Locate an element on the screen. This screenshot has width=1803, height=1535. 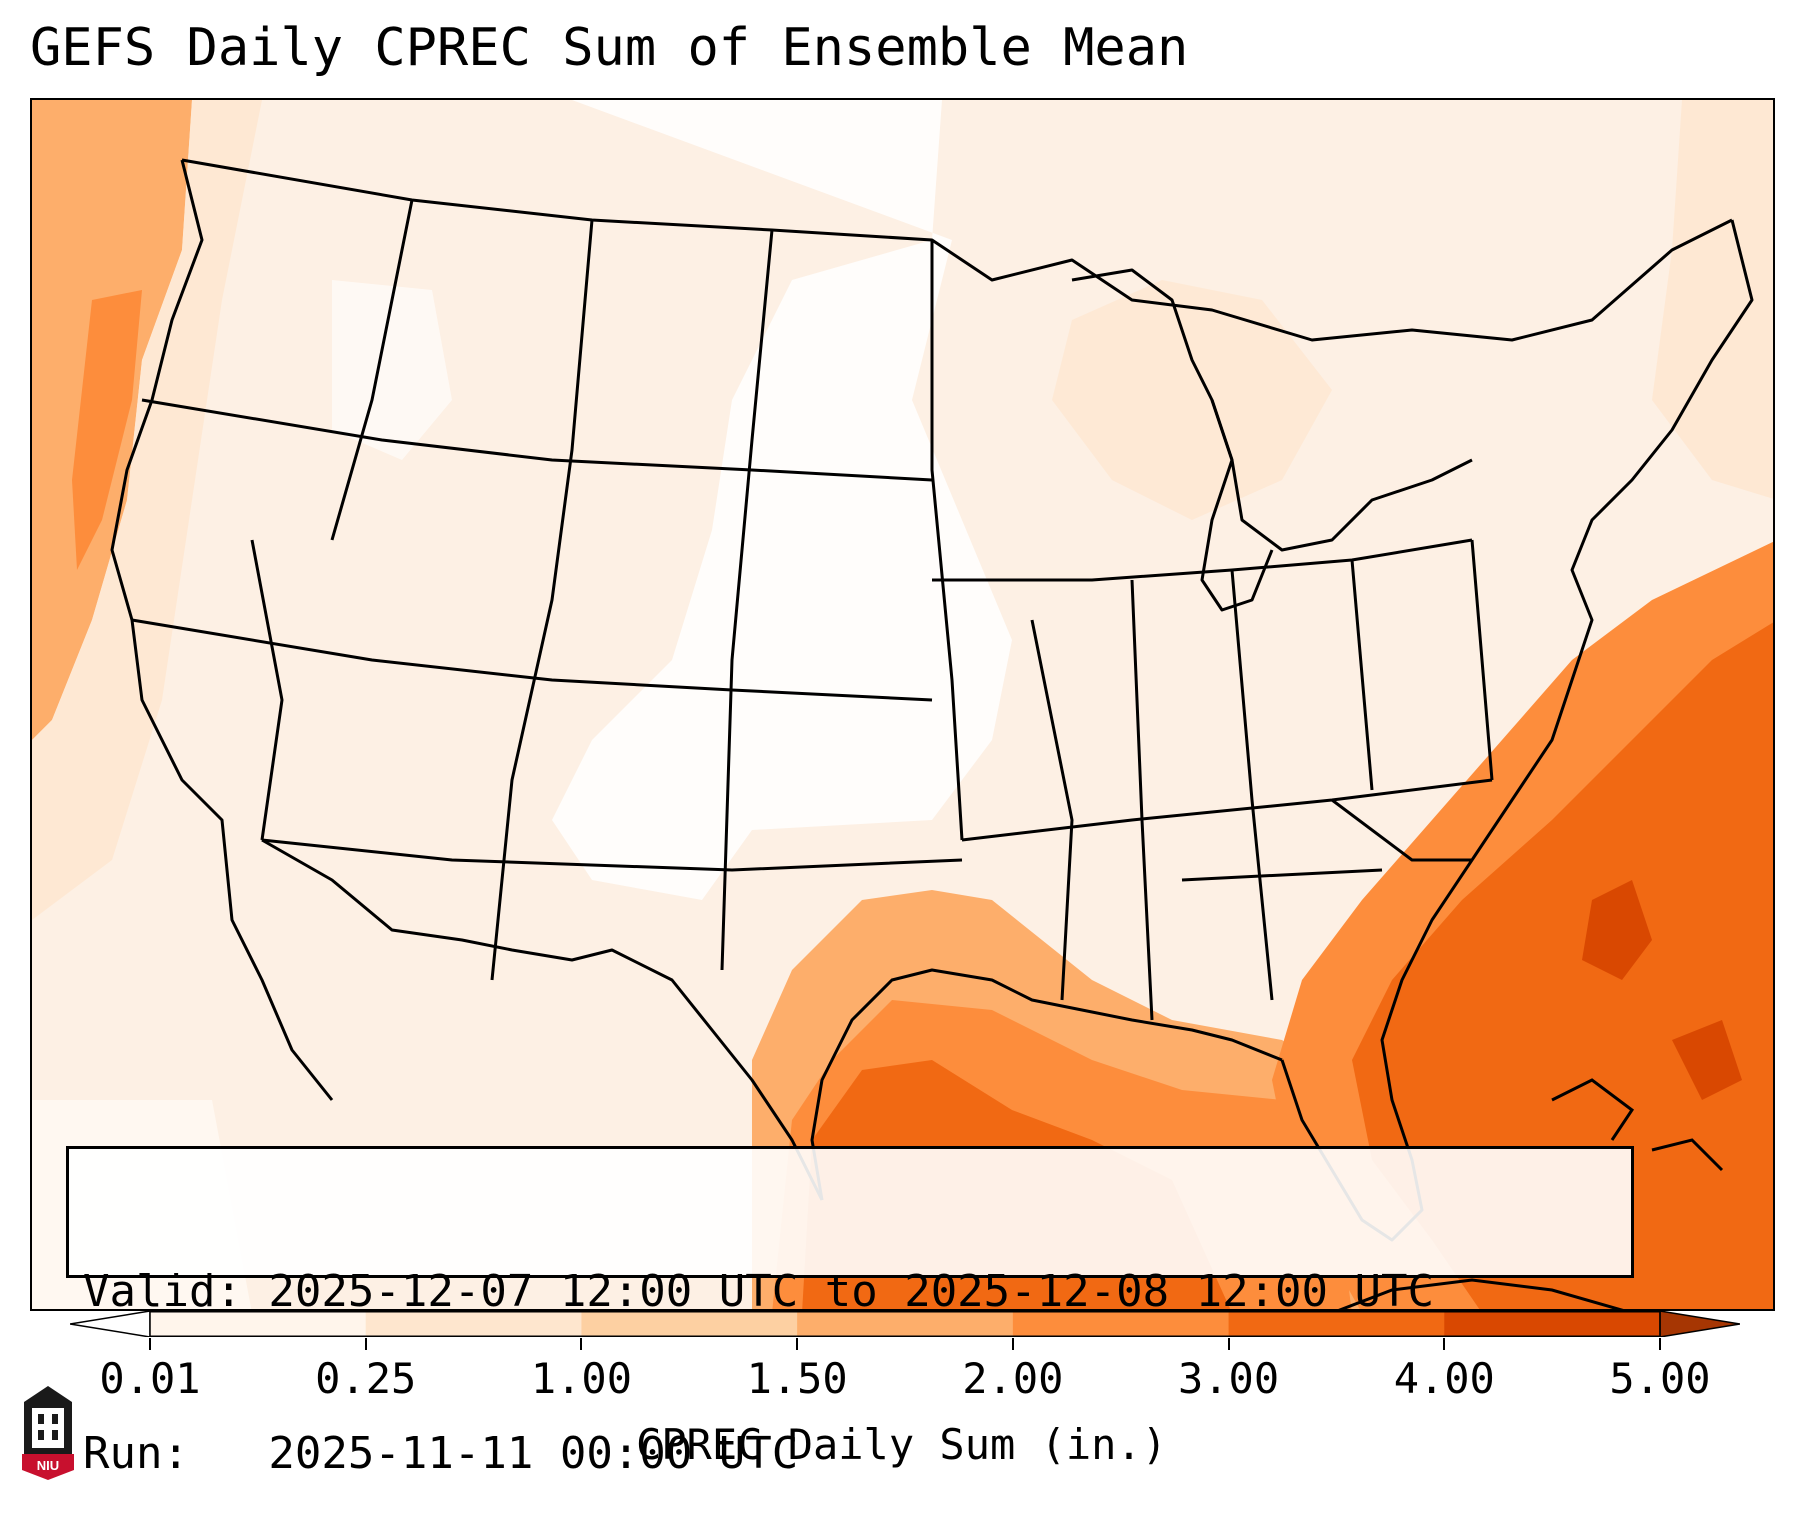
colorbar-tick-label: 3.00 is located at coordinates (1228, 1378).